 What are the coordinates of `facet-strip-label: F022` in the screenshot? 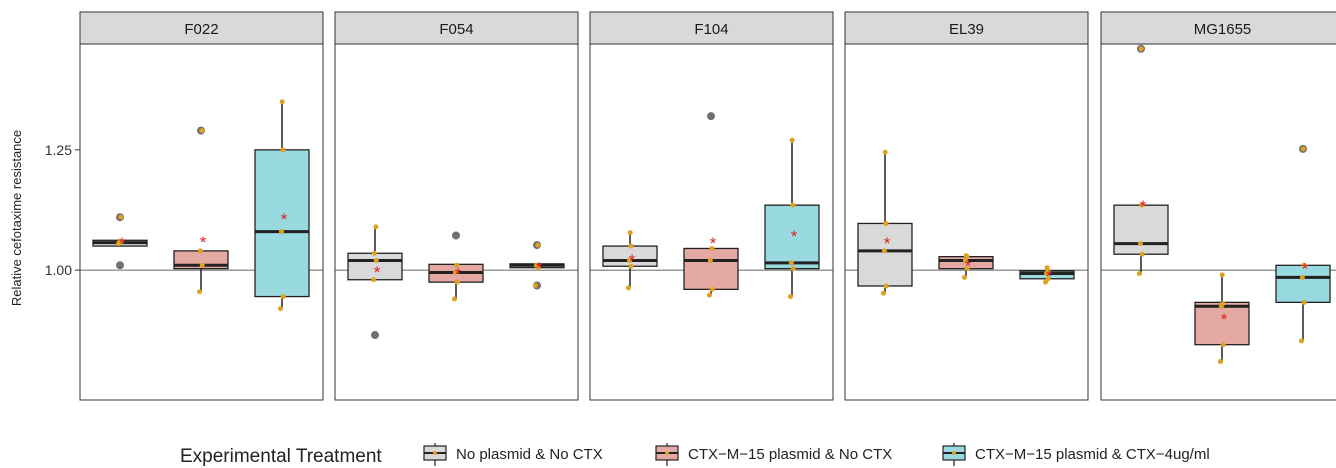 It's located at (201, 29).